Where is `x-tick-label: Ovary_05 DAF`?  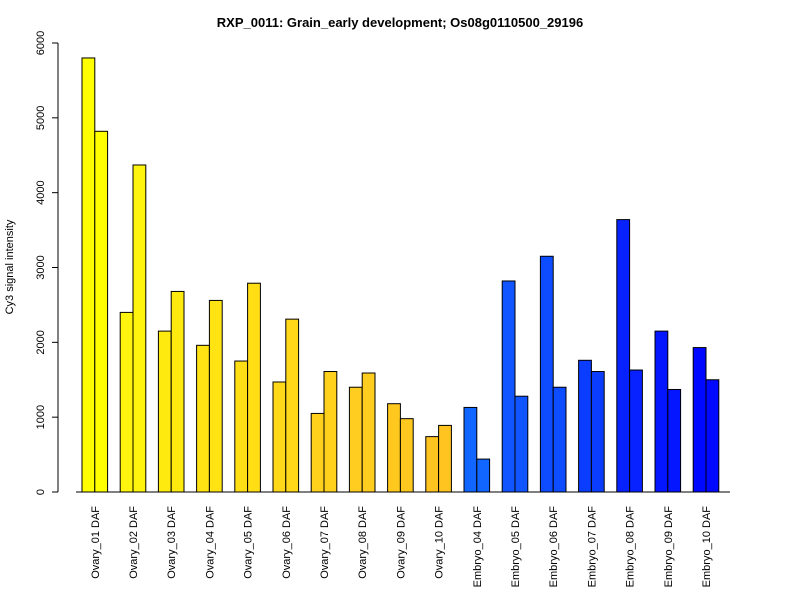 x-tick-label: Ovary_05 DAF is located at coordinates (249, 542).